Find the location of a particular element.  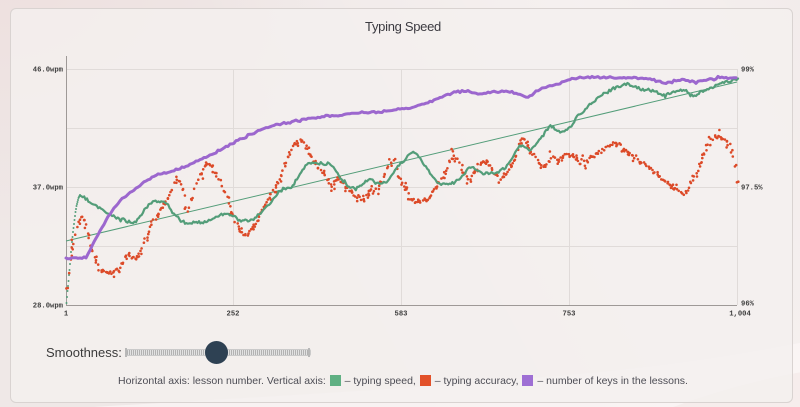

svg-text: 583 is located at coordinates (401, 315).